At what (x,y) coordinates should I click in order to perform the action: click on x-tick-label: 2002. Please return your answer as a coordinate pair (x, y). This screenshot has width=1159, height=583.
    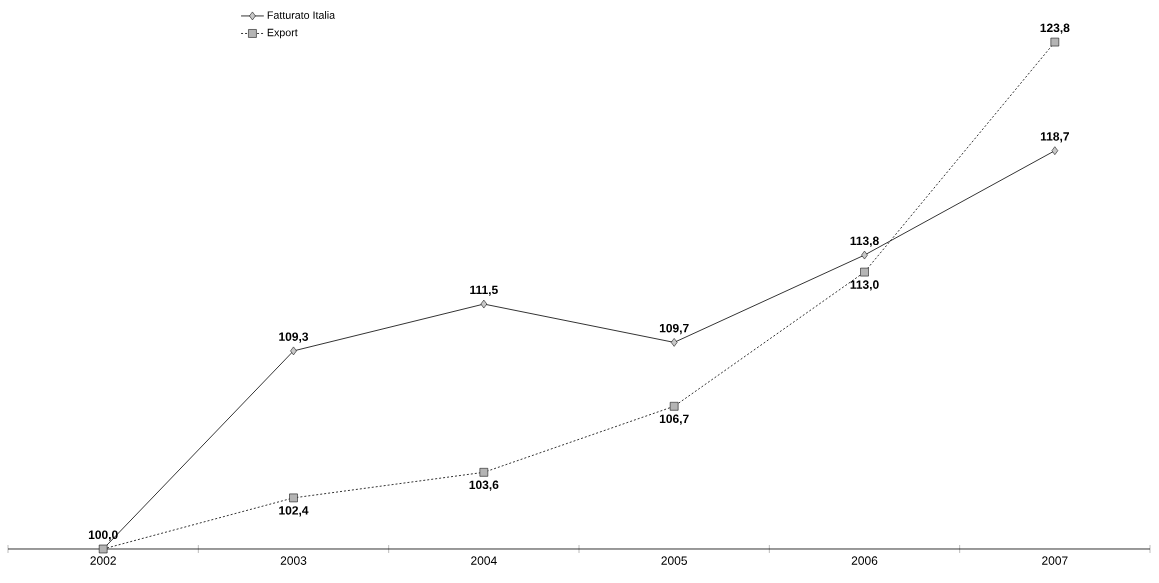
    Looking at the image, I should click on (103, 560).